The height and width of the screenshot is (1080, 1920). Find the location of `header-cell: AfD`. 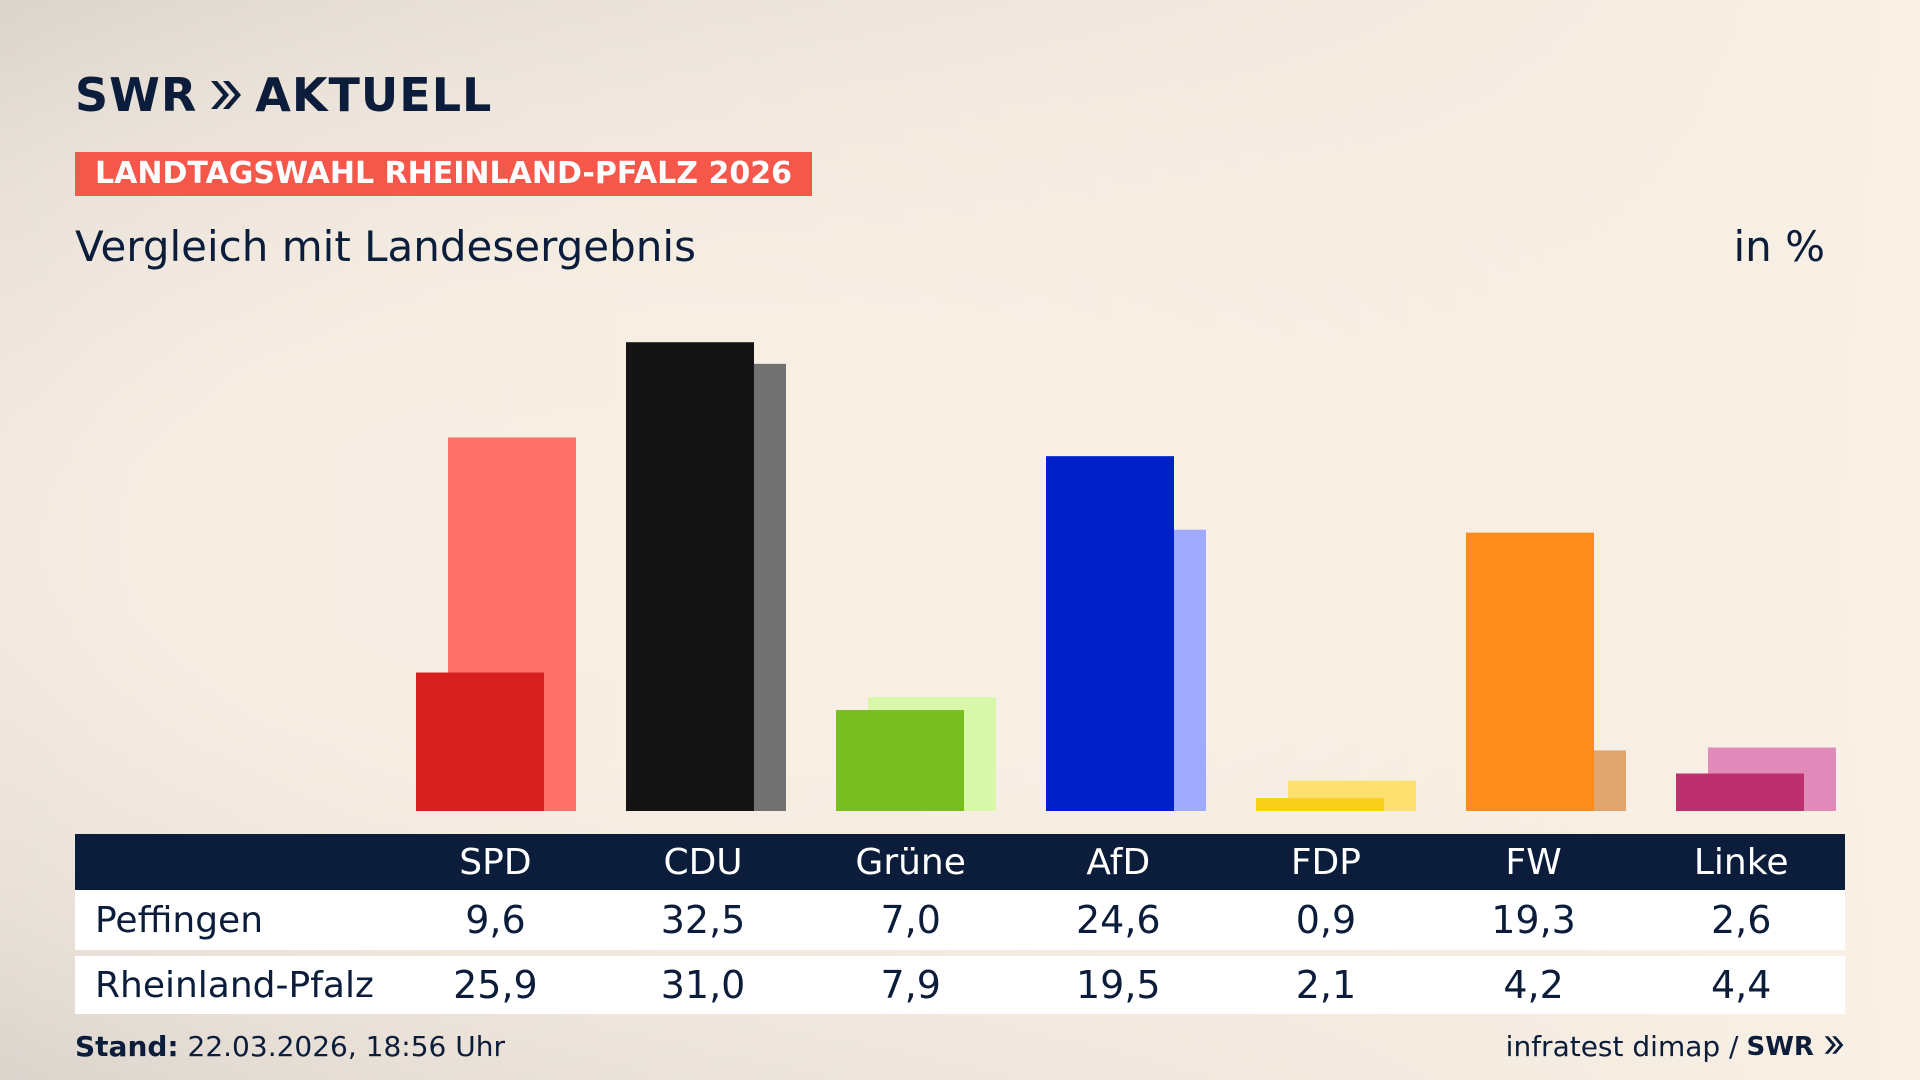

header-cell: AfD is located at coordinates (1118, 862).